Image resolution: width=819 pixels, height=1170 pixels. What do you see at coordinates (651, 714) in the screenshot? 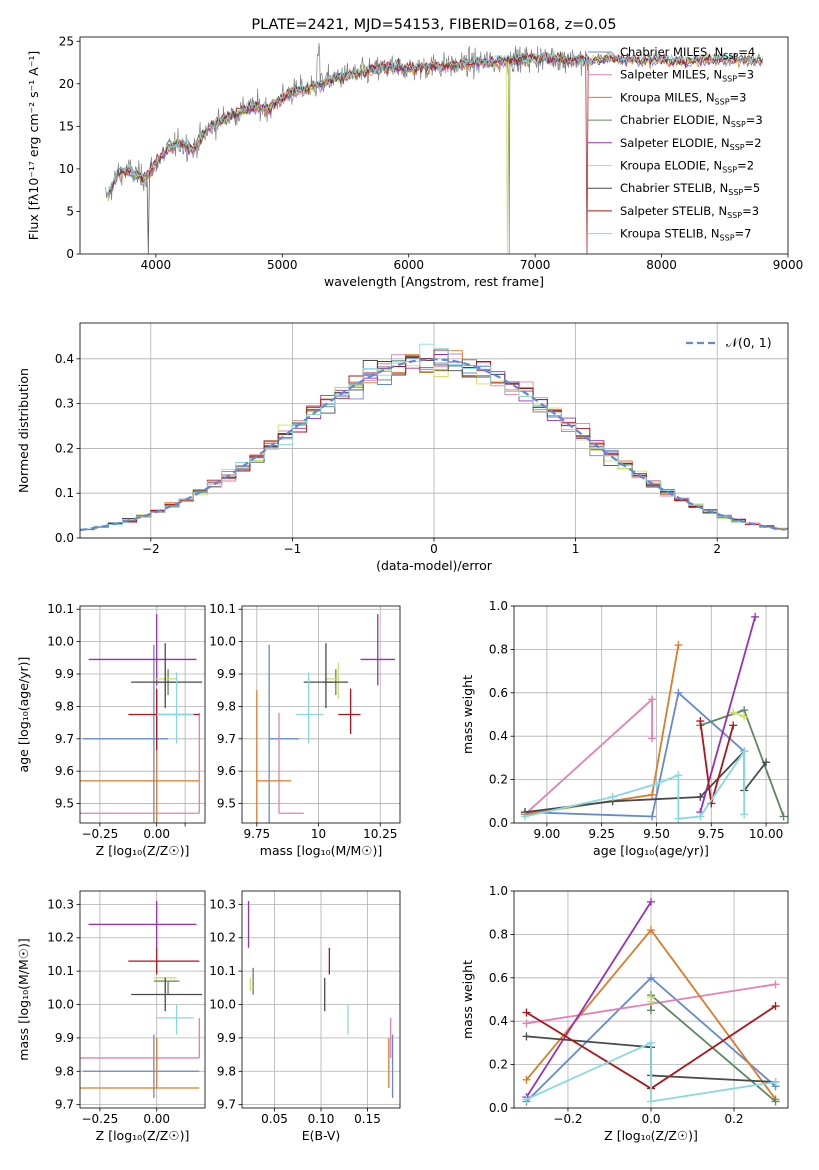
I see `axes-border` at bounding box center [651, 714].